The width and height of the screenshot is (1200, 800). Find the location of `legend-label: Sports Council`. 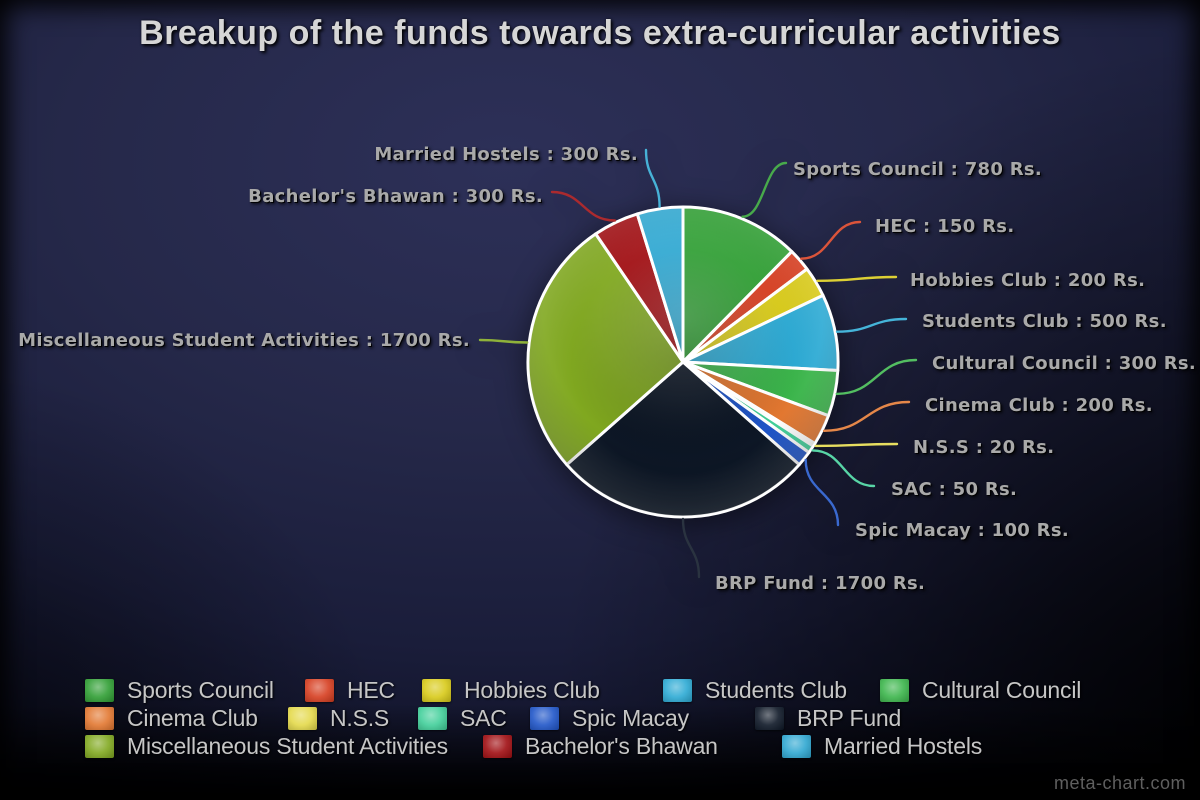

legend-label: Sports Council is located at coordinates (200, 690).